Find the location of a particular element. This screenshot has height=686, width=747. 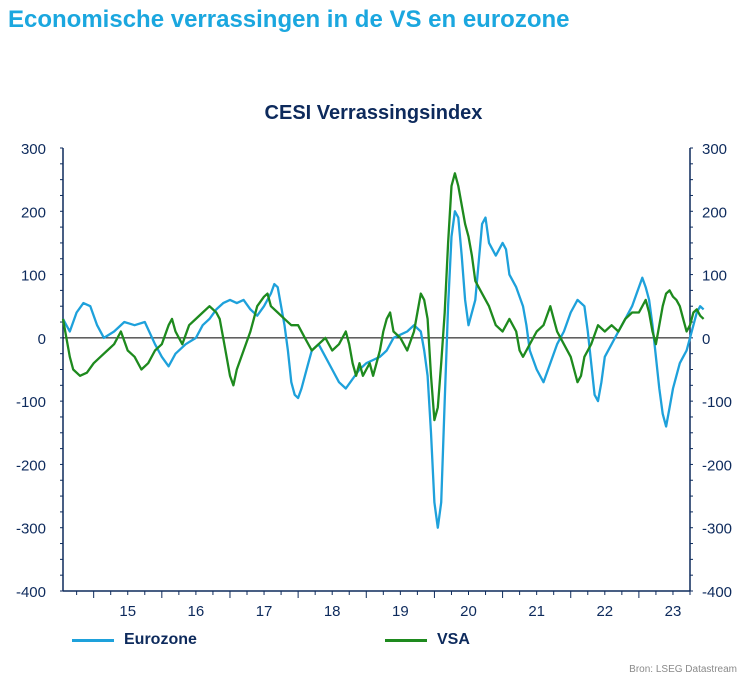

legend-swatch-vsa is located at coordinates (406, 640).